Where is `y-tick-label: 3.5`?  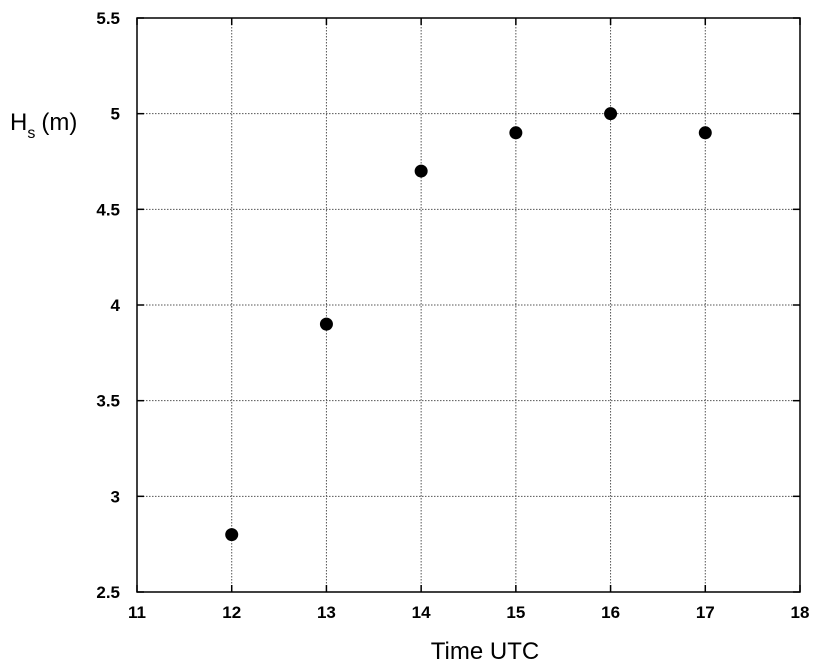 y-tick-label: 3.5 is located at coordinates (108, 401).